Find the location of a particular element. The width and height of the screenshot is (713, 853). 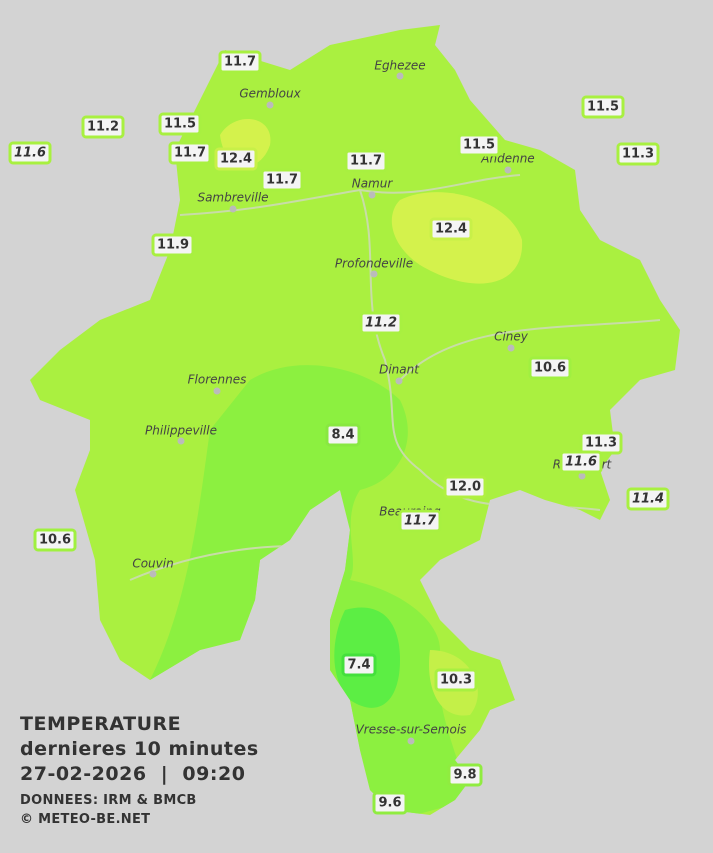

city-label: Florennes is located at coordinates (217, 380).